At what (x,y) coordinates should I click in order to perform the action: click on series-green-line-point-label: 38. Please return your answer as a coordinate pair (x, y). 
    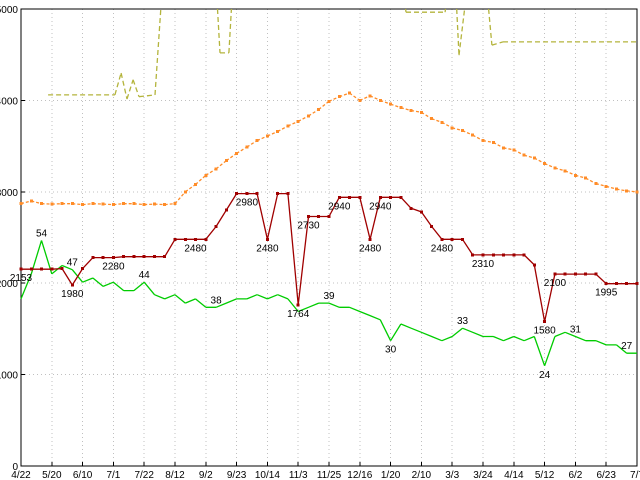
    Looking at the image, I should click on (217, 300).